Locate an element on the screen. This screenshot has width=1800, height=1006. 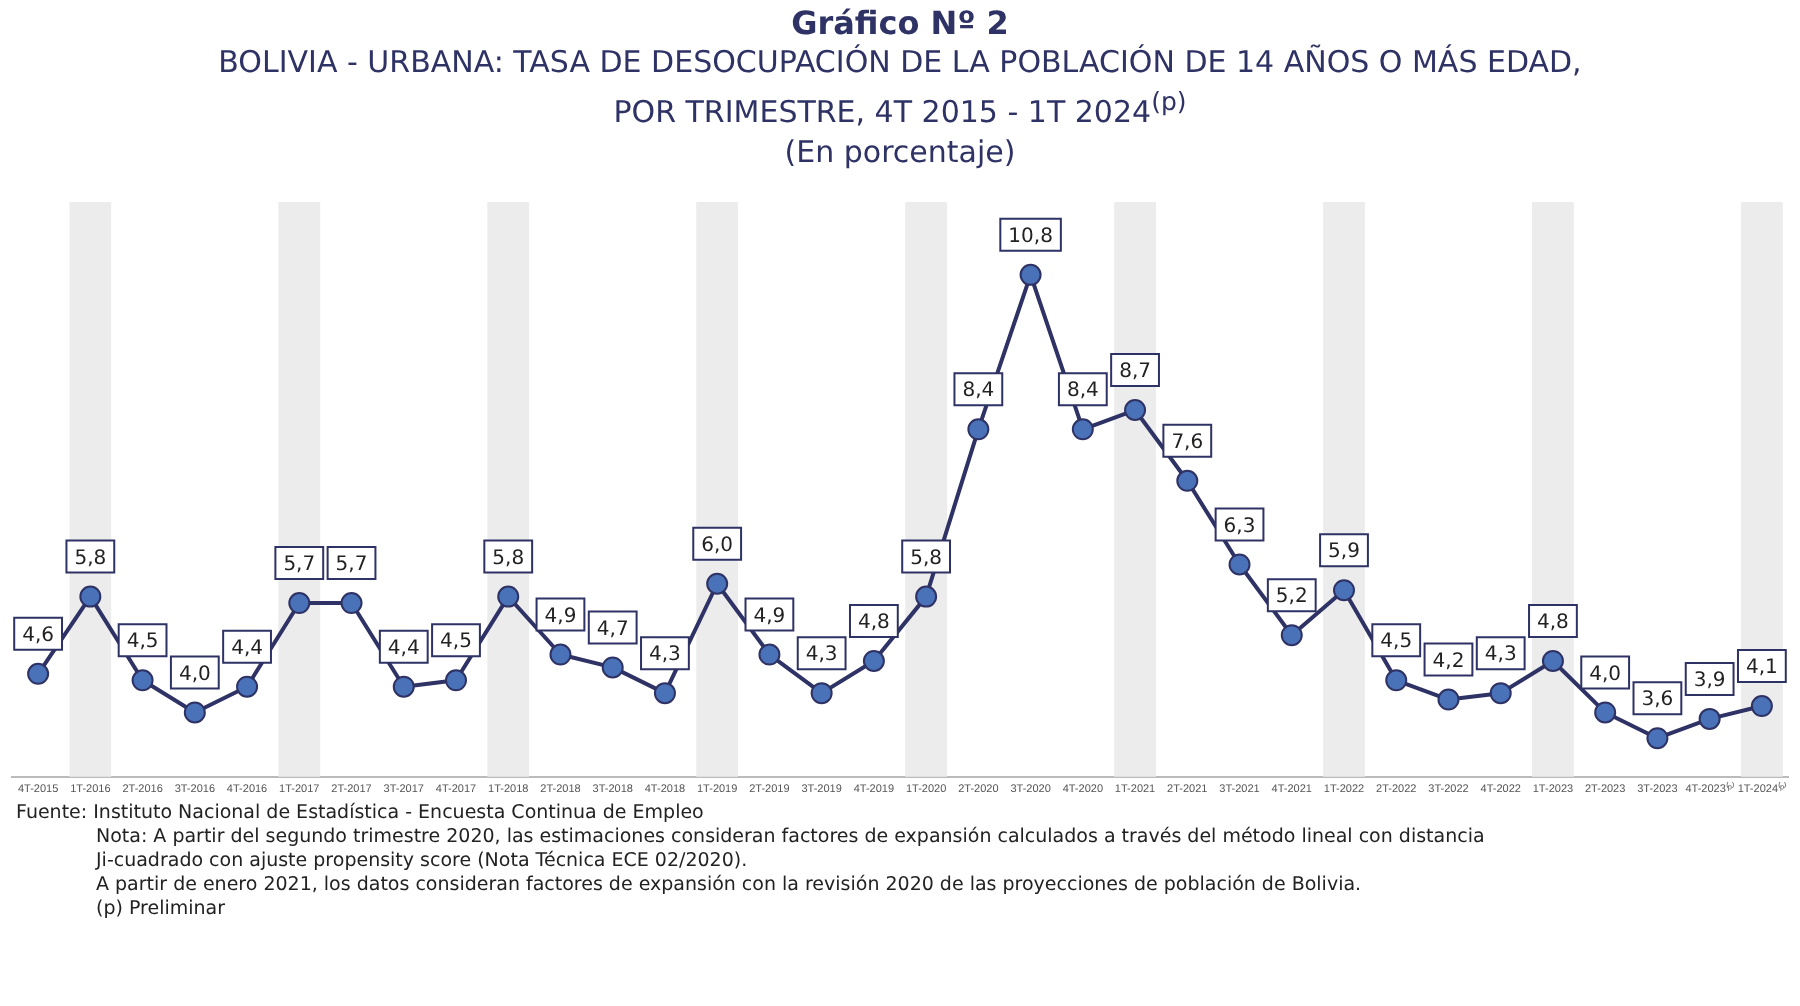
data-label: 6,3 is located at coordinates (1239, 526).